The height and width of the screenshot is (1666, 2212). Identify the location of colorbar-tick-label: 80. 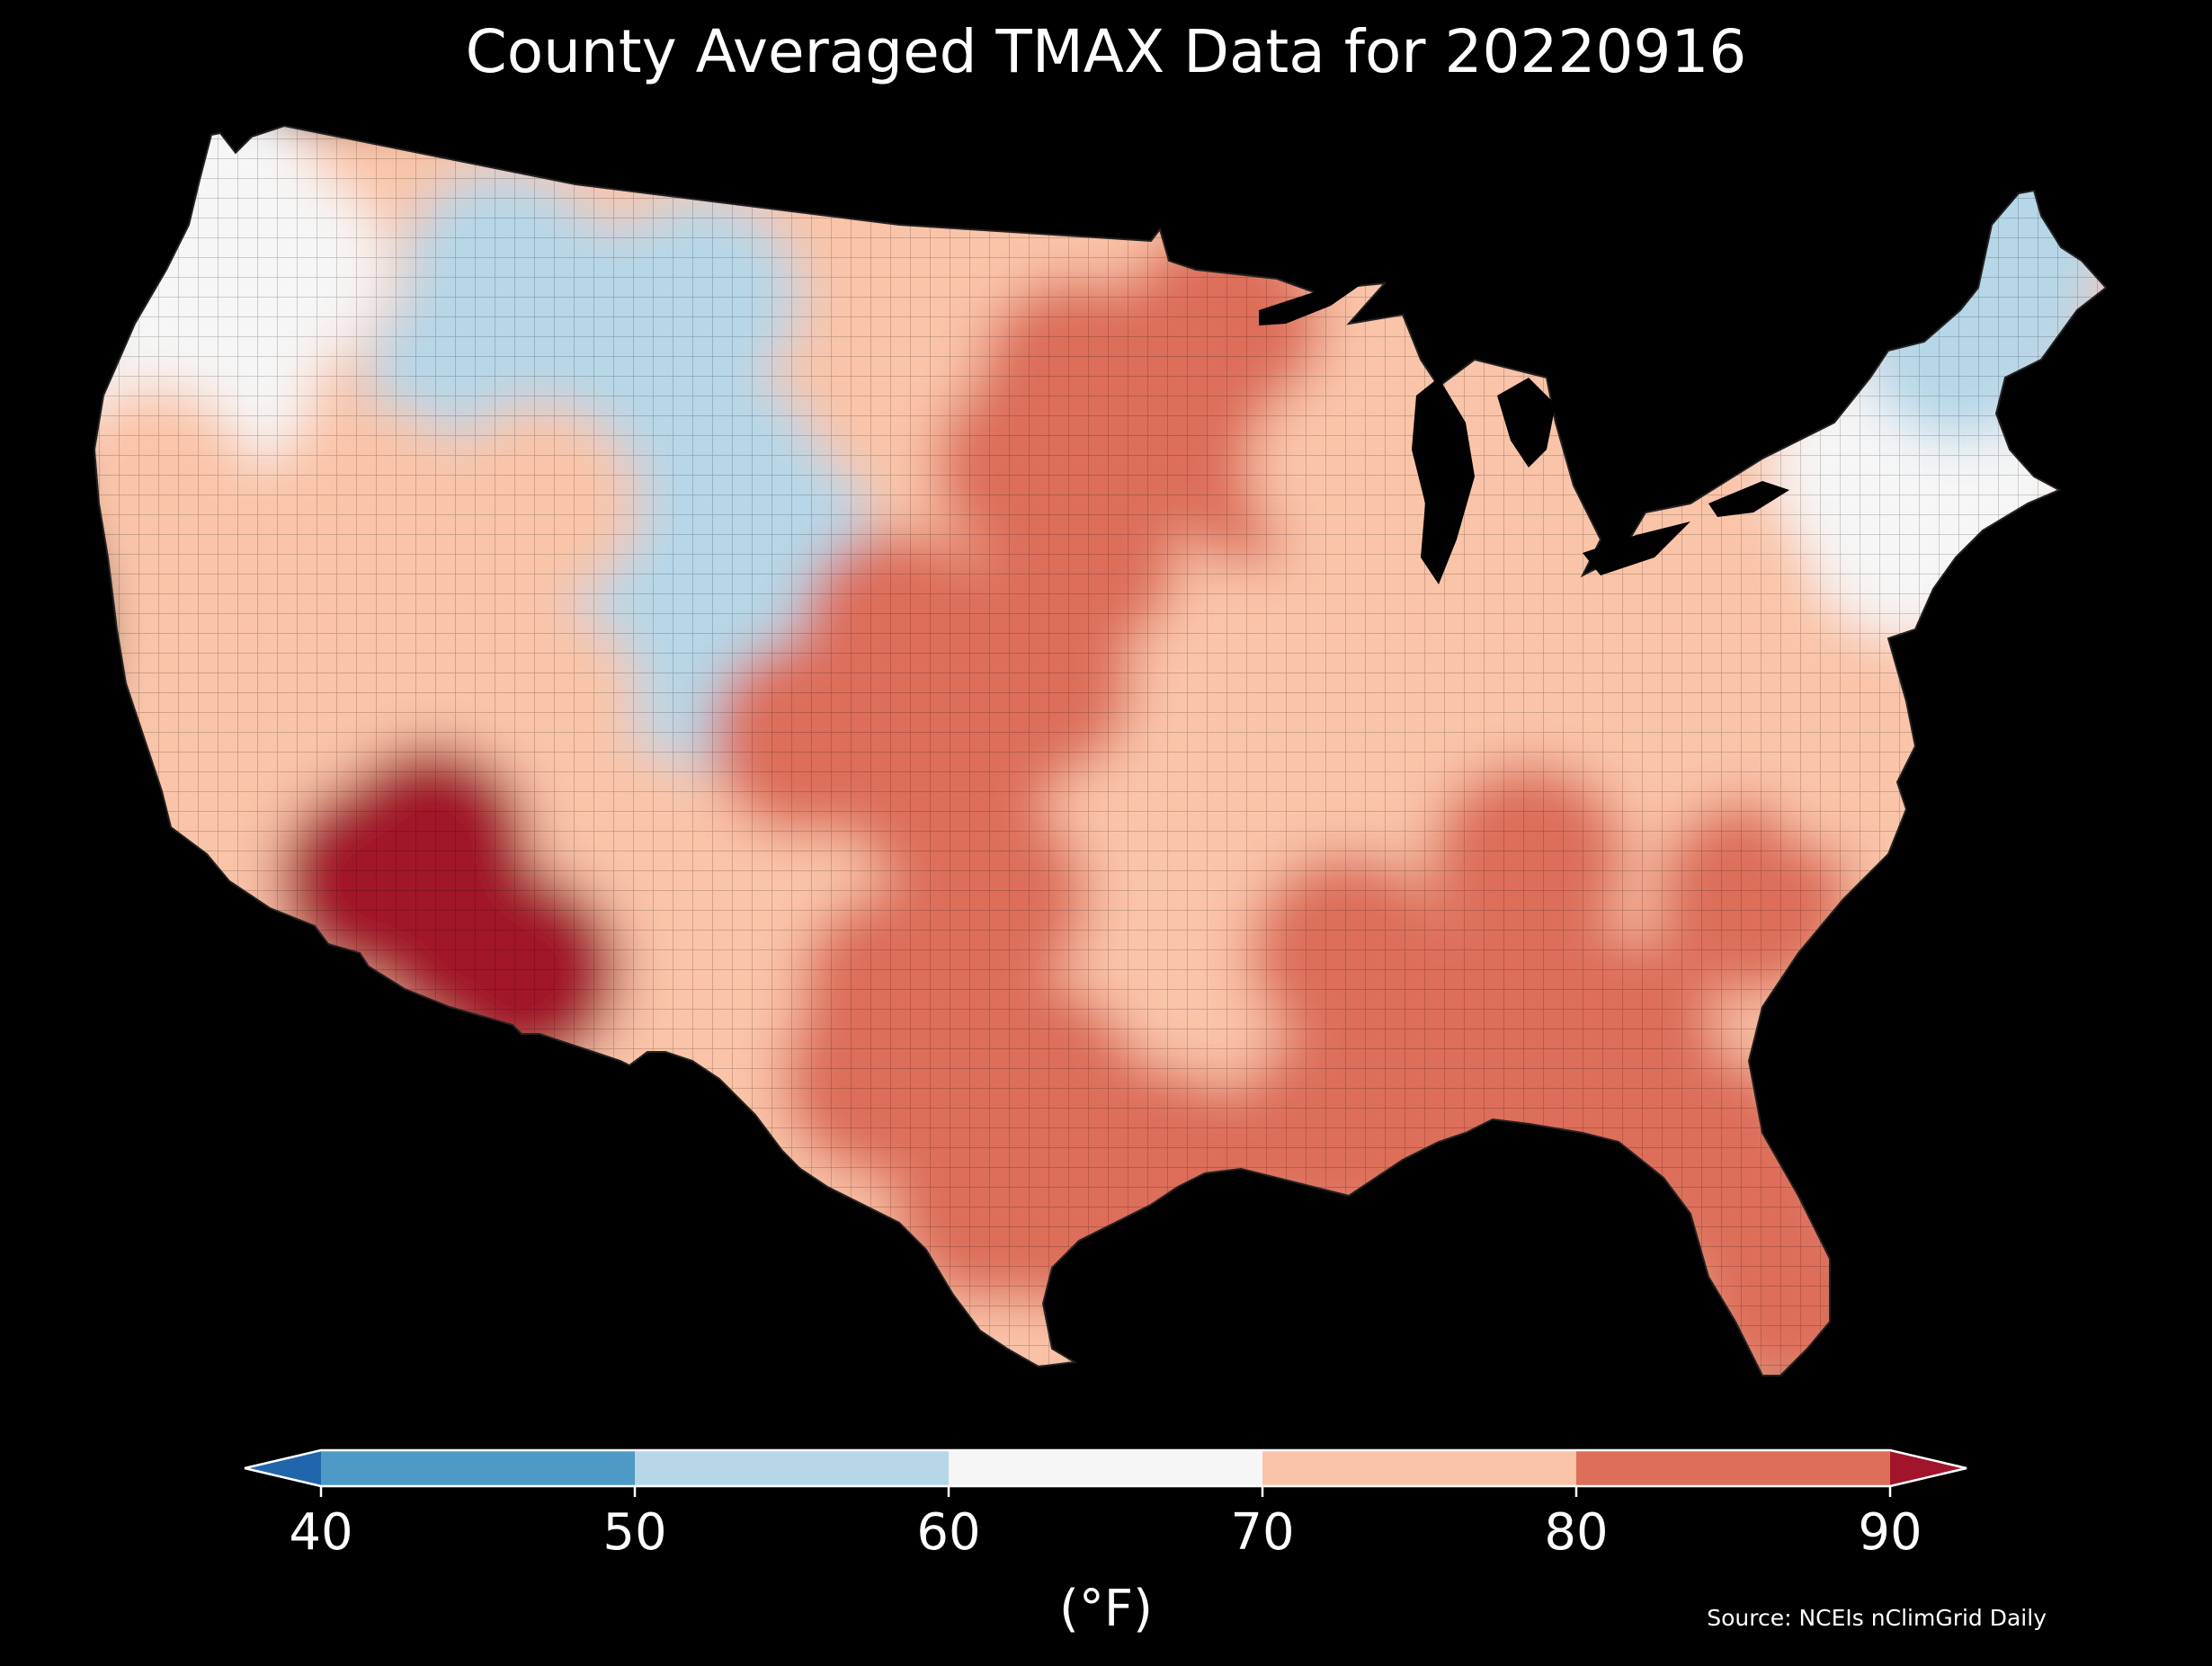
(1576, 1532).